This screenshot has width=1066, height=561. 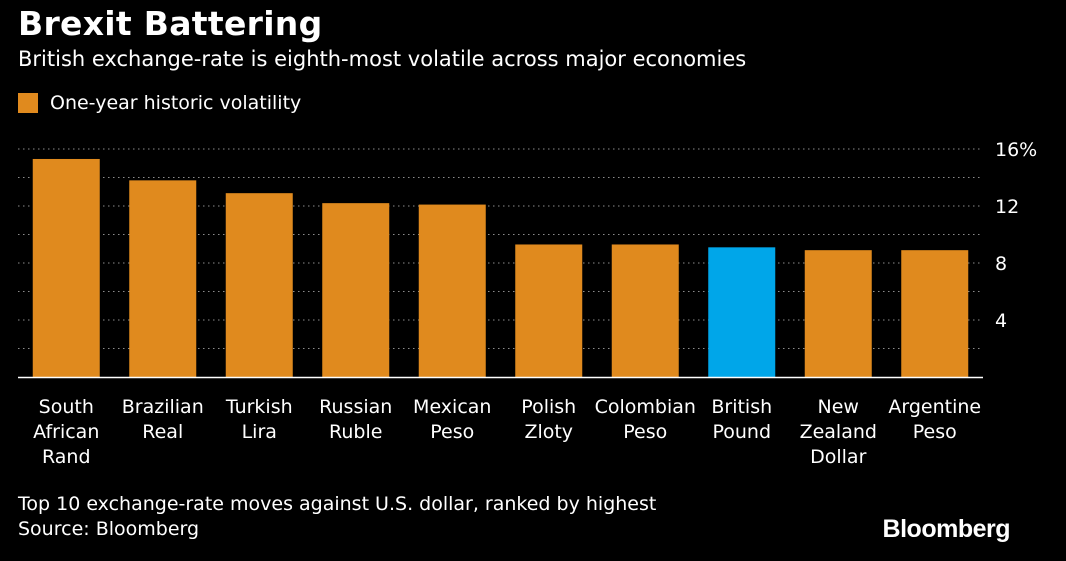 I want to click on x-tick-label: Russian Ruble, so click(x=355, y=419).